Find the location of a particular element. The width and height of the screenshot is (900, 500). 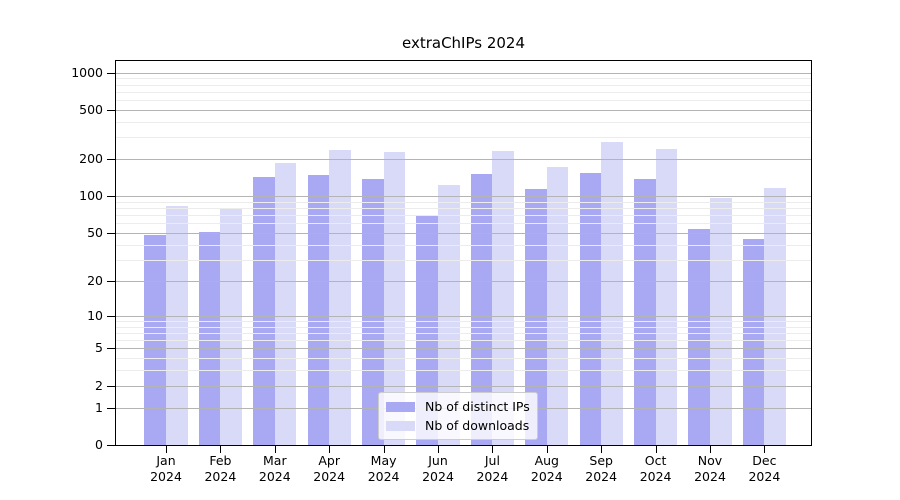

y-axis-tick-label: 5 is located at coordinates (99, 348).